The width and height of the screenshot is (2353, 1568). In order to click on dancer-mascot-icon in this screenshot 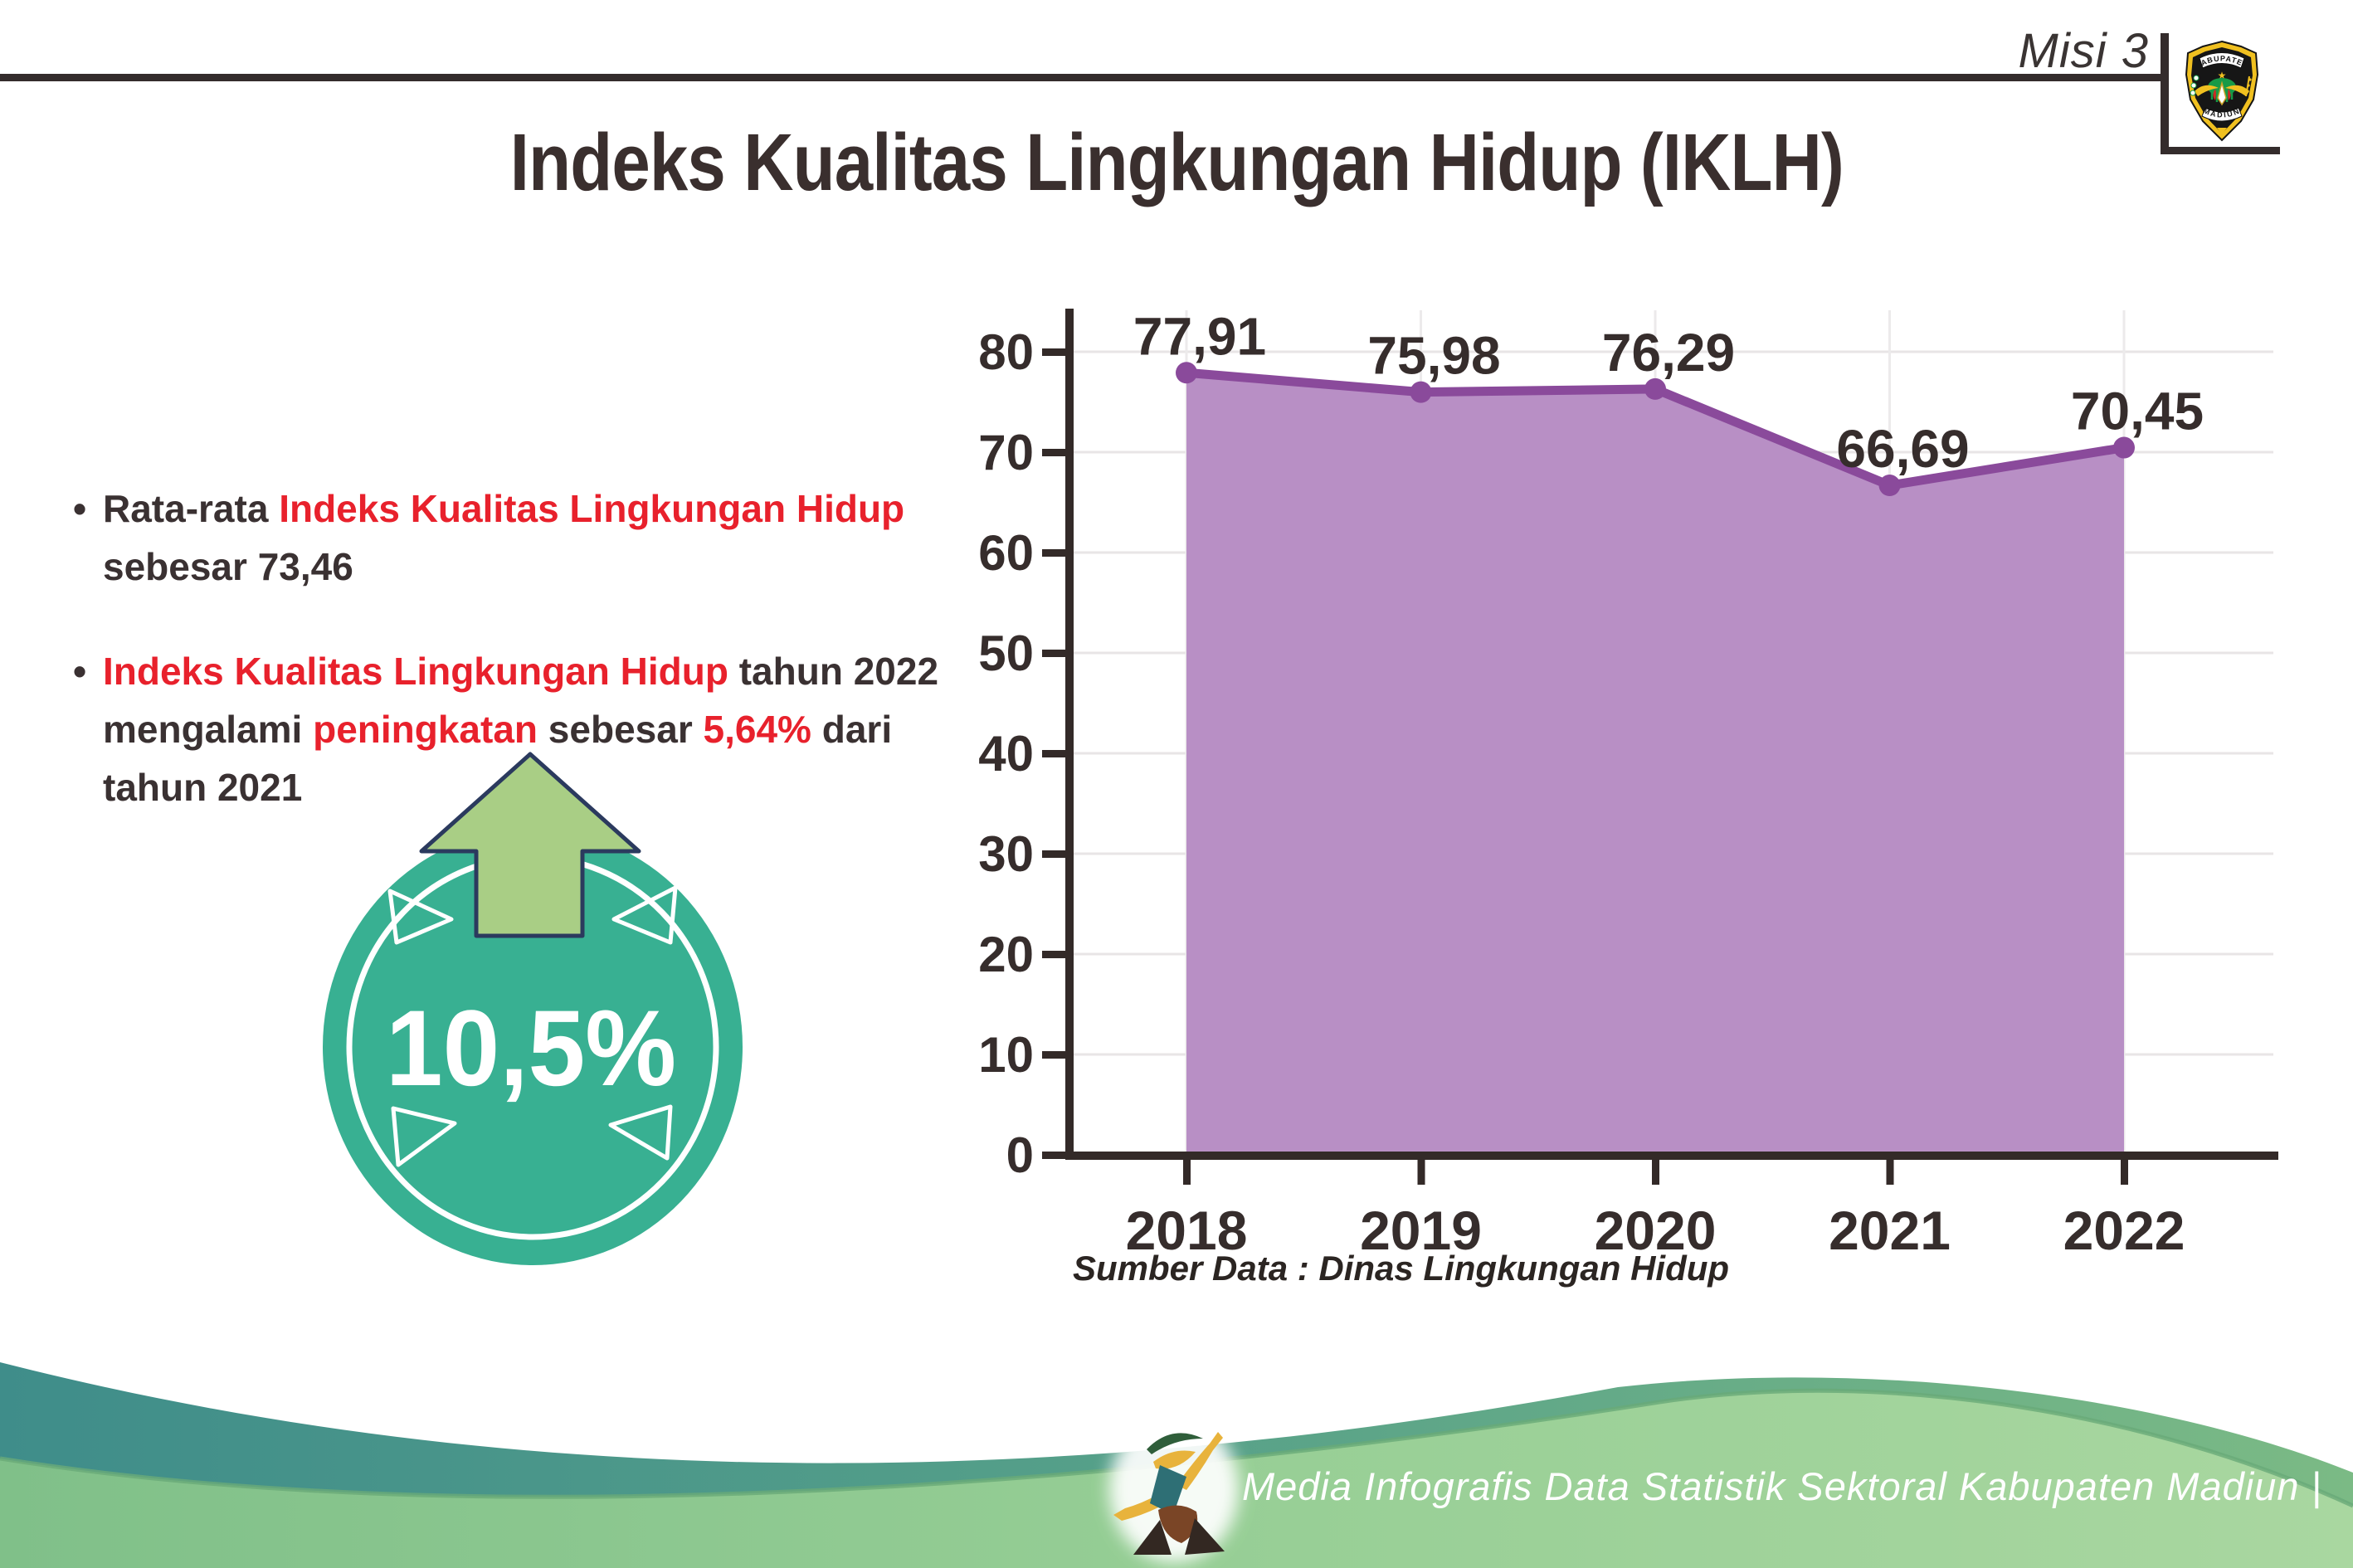, I will do `click(1174, 1489)`.